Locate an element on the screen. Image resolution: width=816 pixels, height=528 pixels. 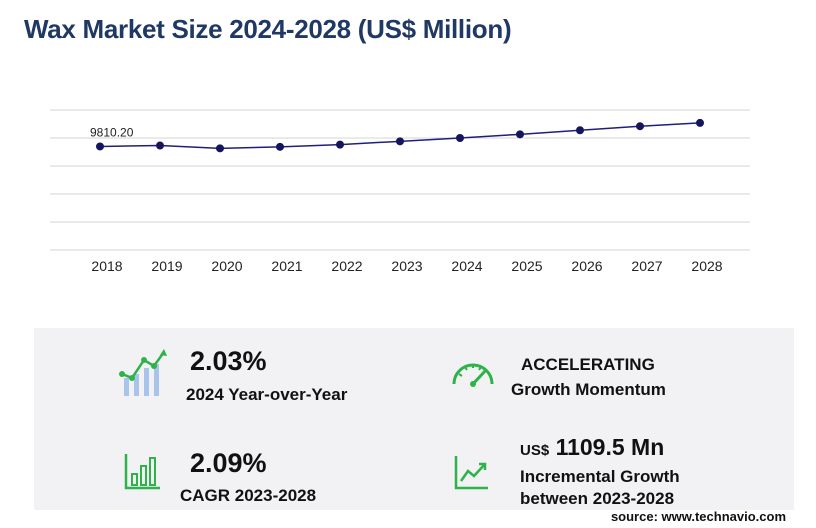
momentum-label: Growth Momentum is located at coordinates (588, 389).